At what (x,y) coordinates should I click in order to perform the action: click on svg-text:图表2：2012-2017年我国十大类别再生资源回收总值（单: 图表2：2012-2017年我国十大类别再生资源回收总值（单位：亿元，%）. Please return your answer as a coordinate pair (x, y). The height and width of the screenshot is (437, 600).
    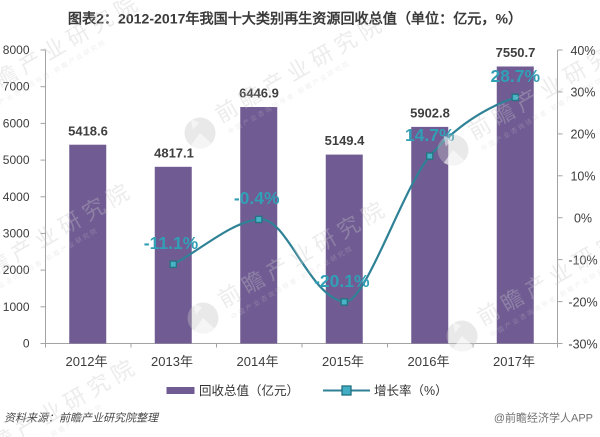
    Looking at the image, I should click on (295, 19).